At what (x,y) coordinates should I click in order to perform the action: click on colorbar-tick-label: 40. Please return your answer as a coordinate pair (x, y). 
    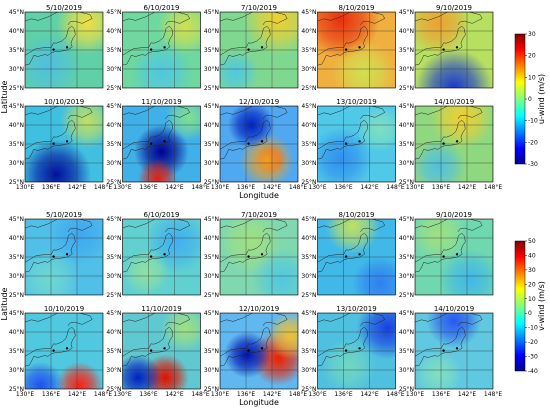
    Looking at the image, I should click on (532, 255).